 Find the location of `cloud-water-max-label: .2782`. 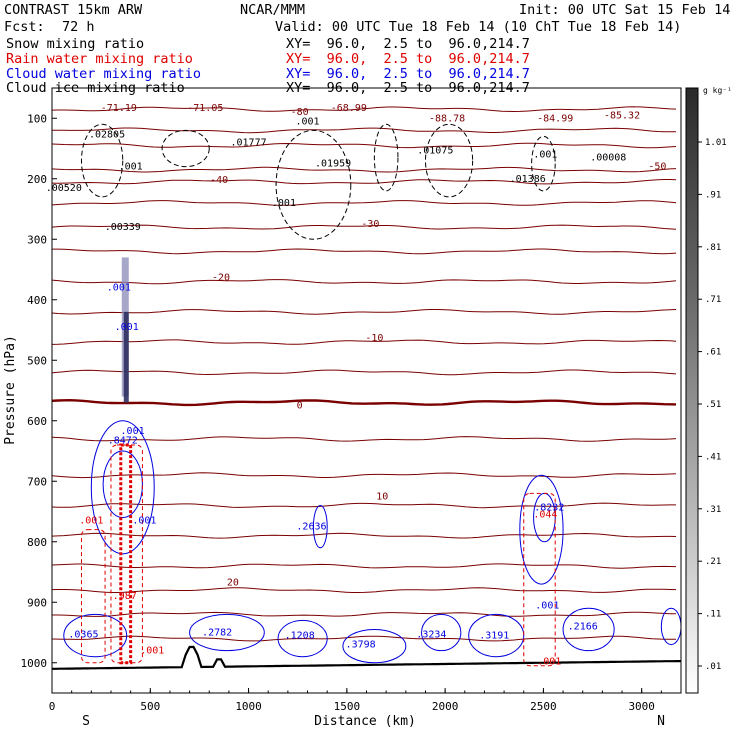

cloud-water-max-label: .2782 is located at coordinates (217, 633).